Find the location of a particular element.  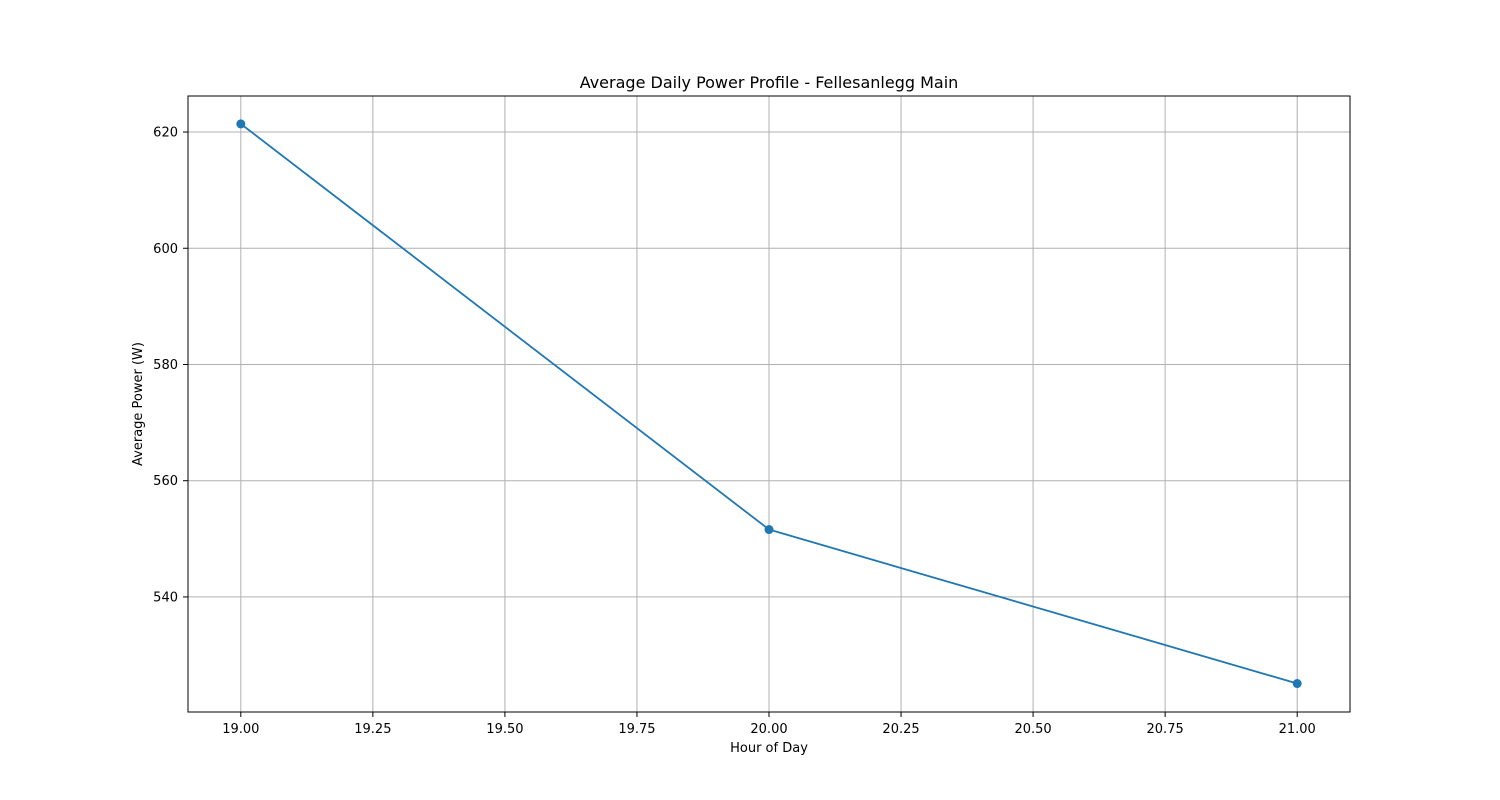

x-tick-label: 20.75 is located at coordinates (1165, 729).